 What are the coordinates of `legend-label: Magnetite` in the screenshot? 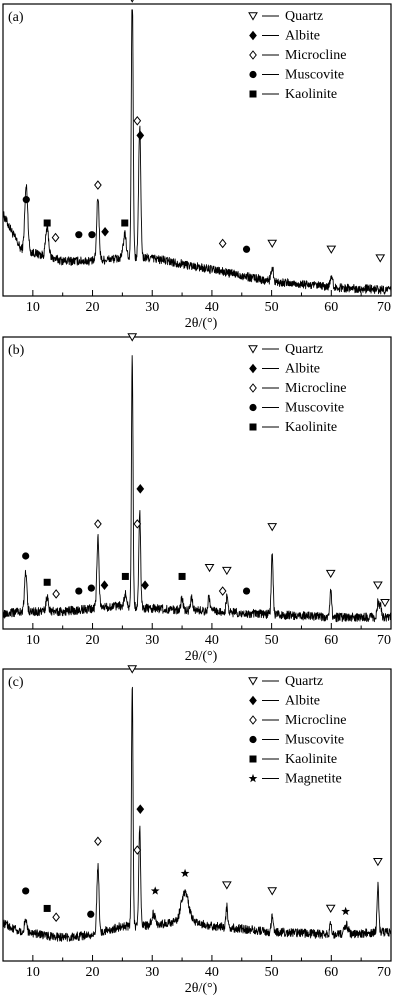 It's located at (313, 779).